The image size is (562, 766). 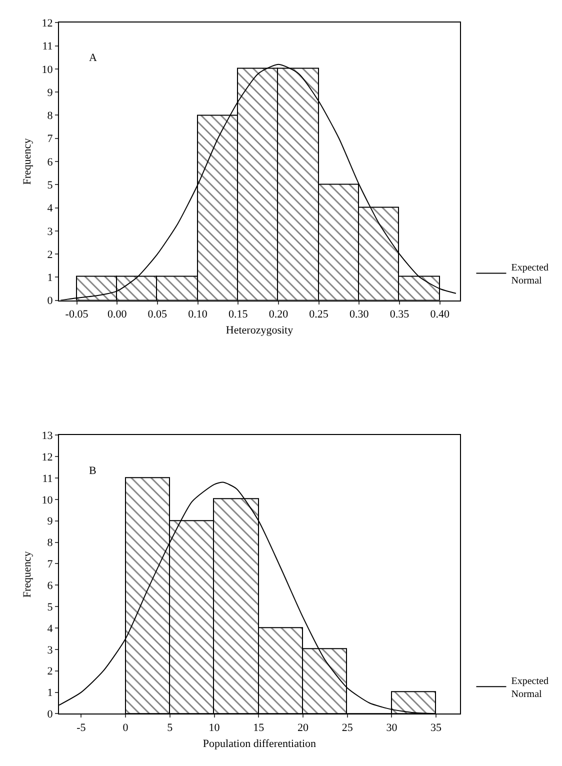 I want to click on annotation: B, so click(x=92, y=471).